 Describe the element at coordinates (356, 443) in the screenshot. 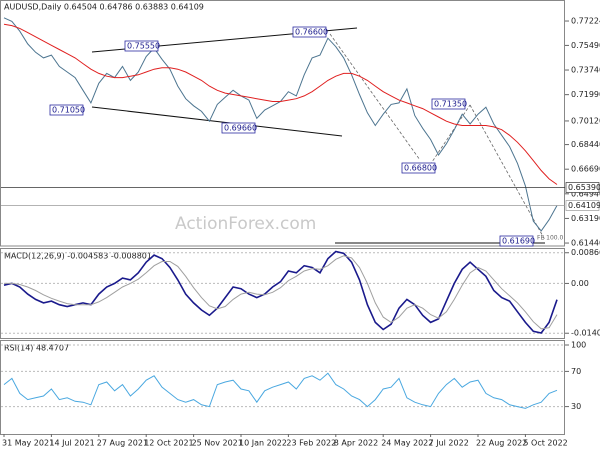

I see `x-tick-label: 8 Apr 2022` at that location.